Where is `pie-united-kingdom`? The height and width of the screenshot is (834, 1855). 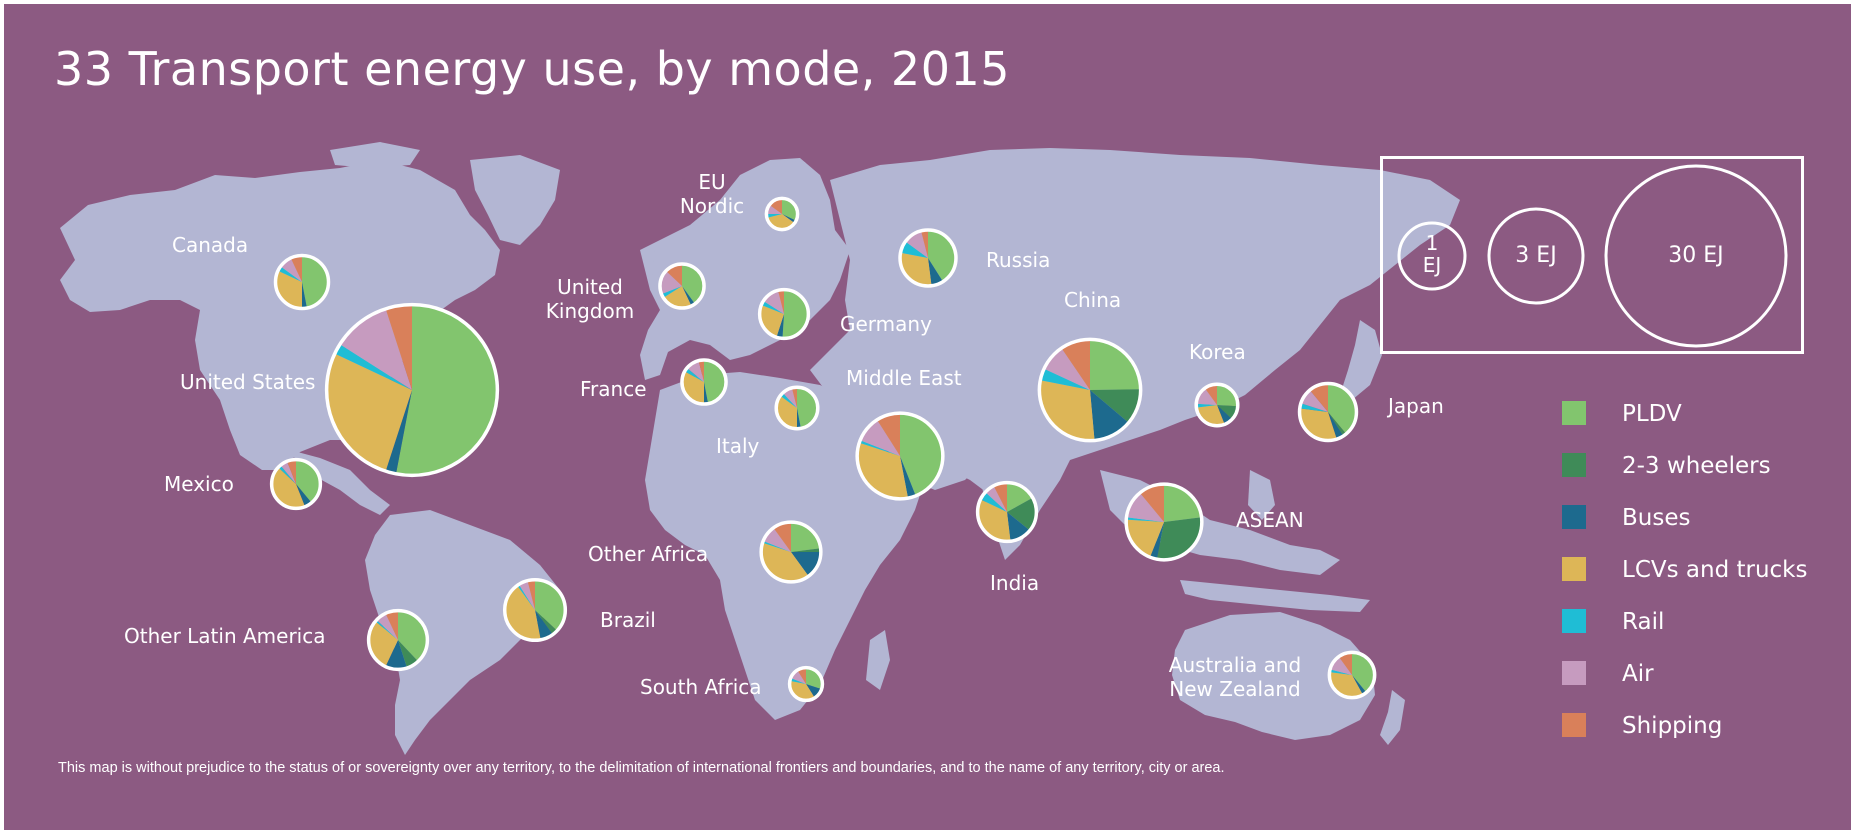
pie-united-kingdom is located at coordinates (682, 286).